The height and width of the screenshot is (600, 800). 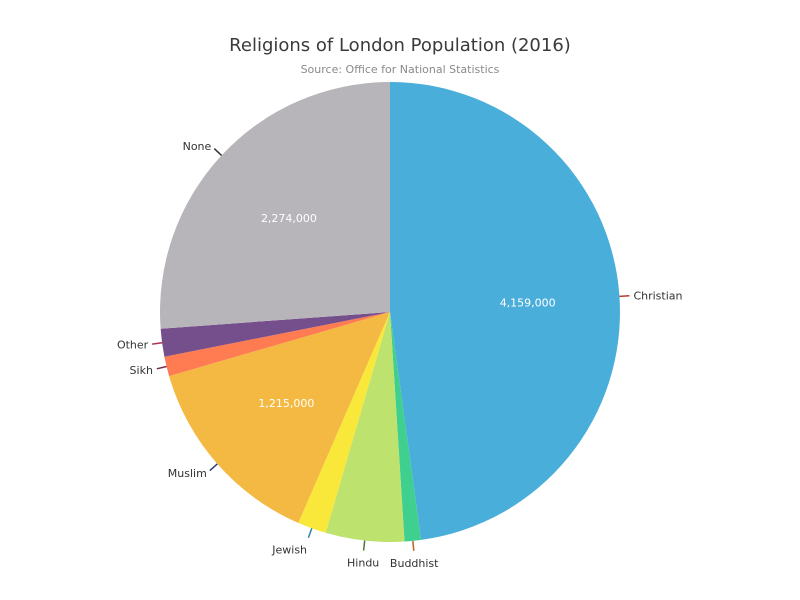 What do you see at coordinates (275, 334) in the screenshot?
I see `pie-slice-other` at bounding box center [275, 334].